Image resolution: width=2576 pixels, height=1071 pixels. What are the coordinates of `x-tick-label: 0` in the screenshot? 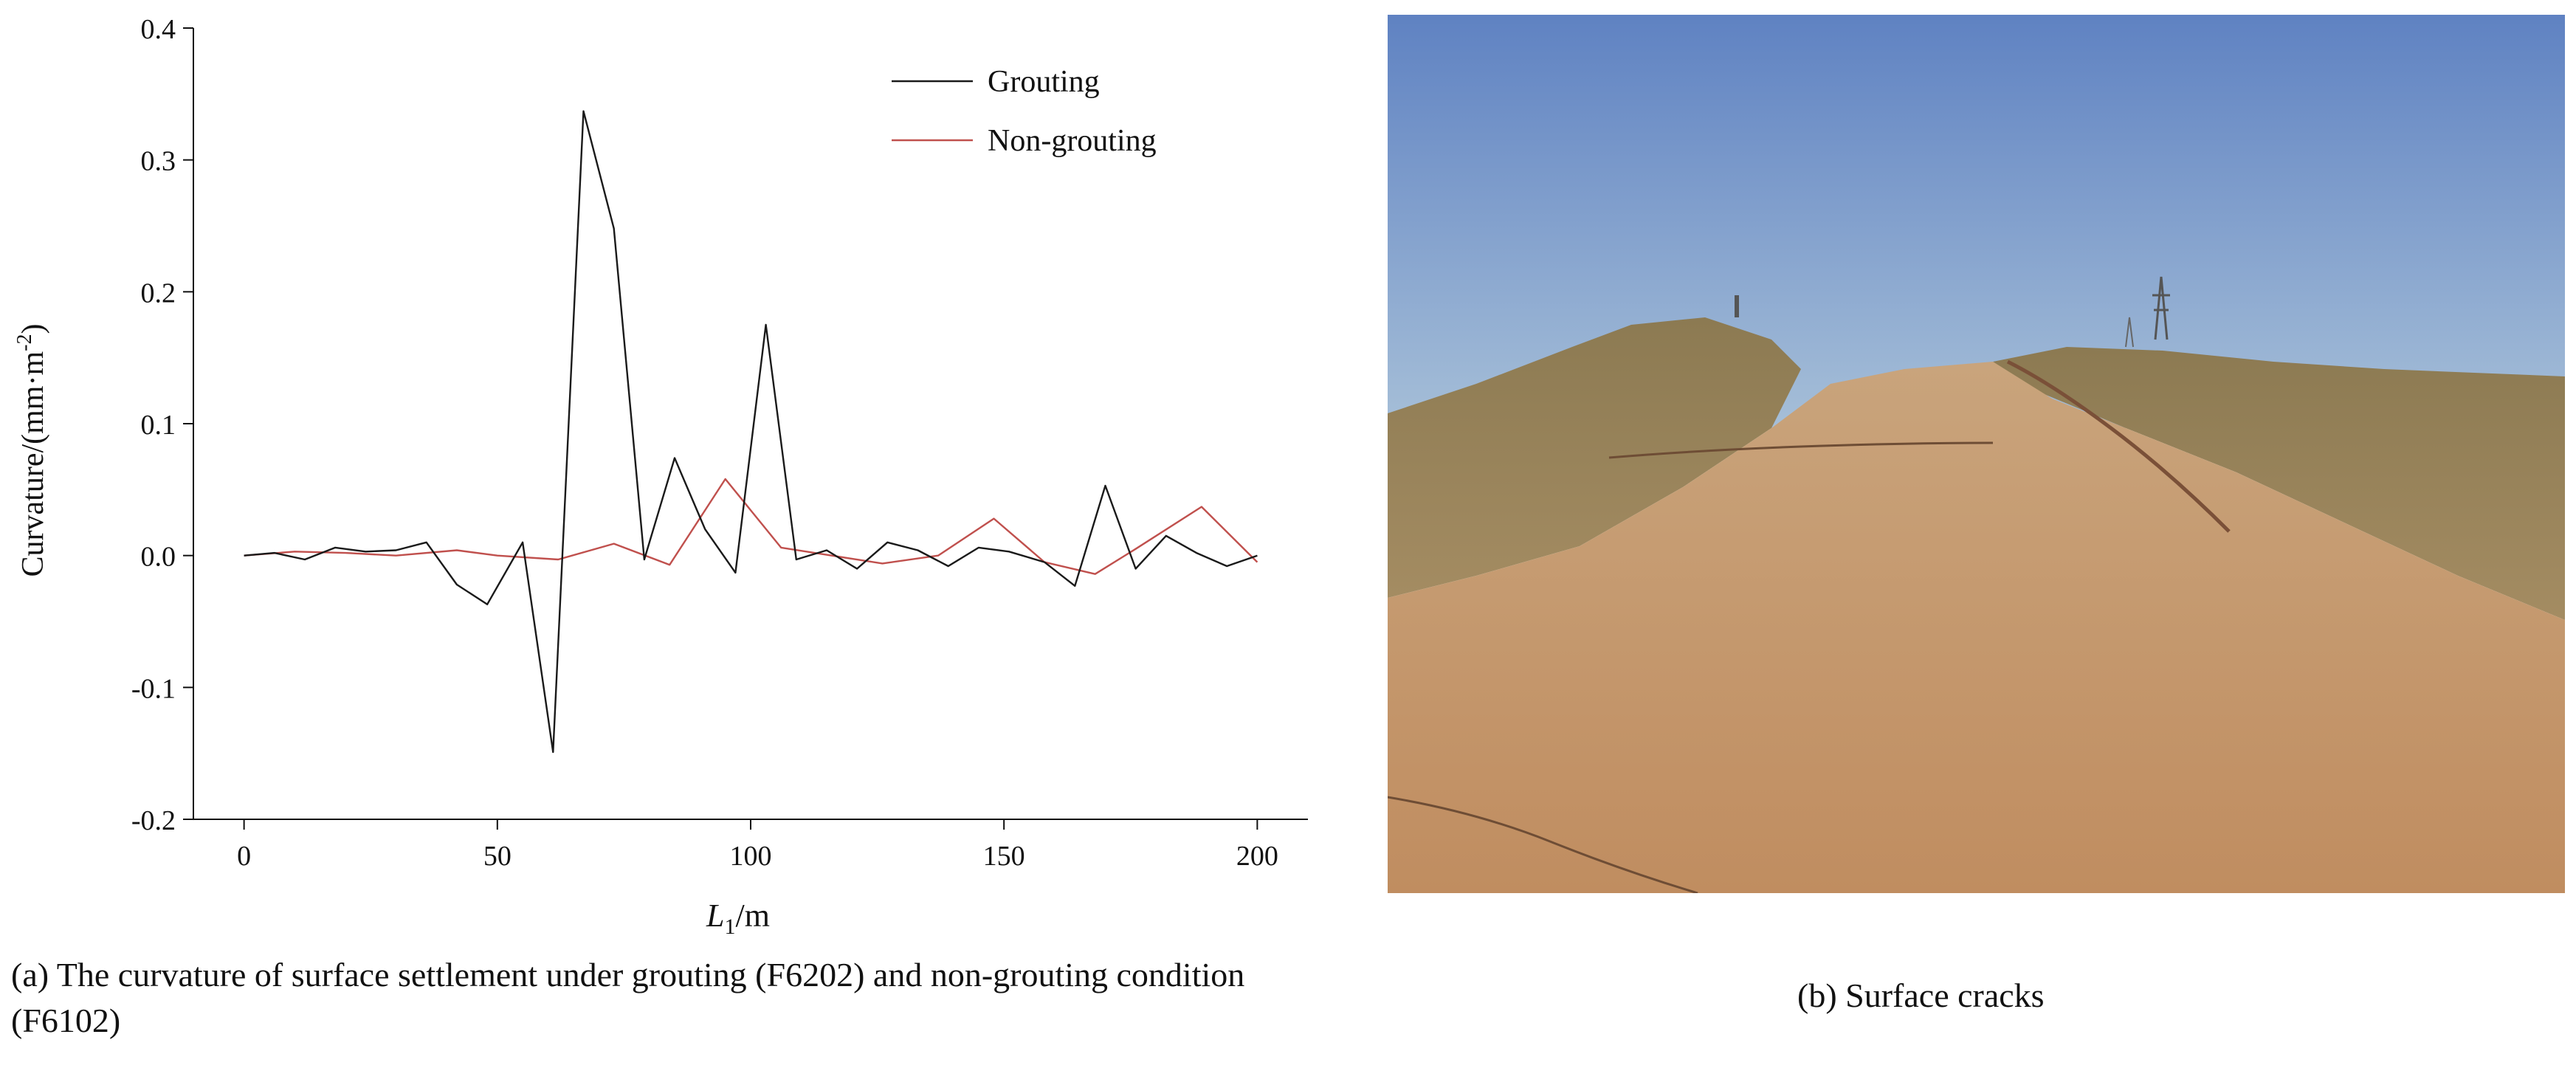 It's located at (244, 856).